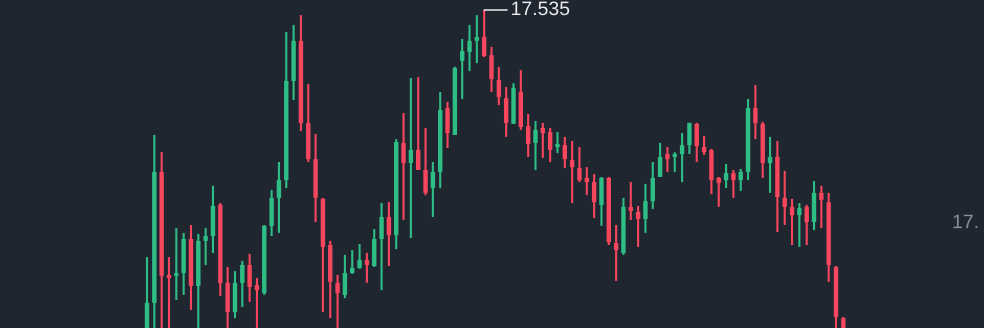 The image size is (984, 328). Describe the element at coordinates (541, 8) in the screenshot. I see `annotation: 17.535` at that location.